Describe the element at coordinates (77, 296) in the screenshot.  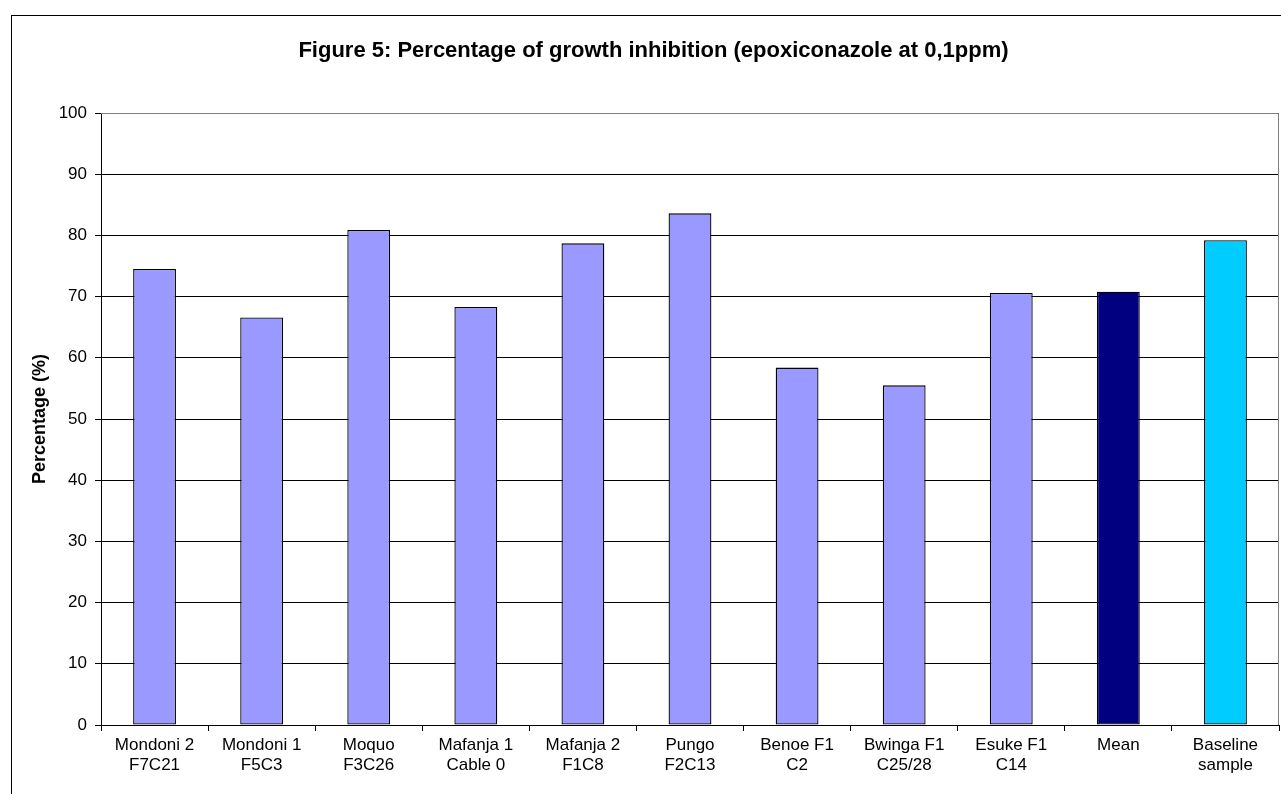
I see `y-tick-label: 70` at that location.